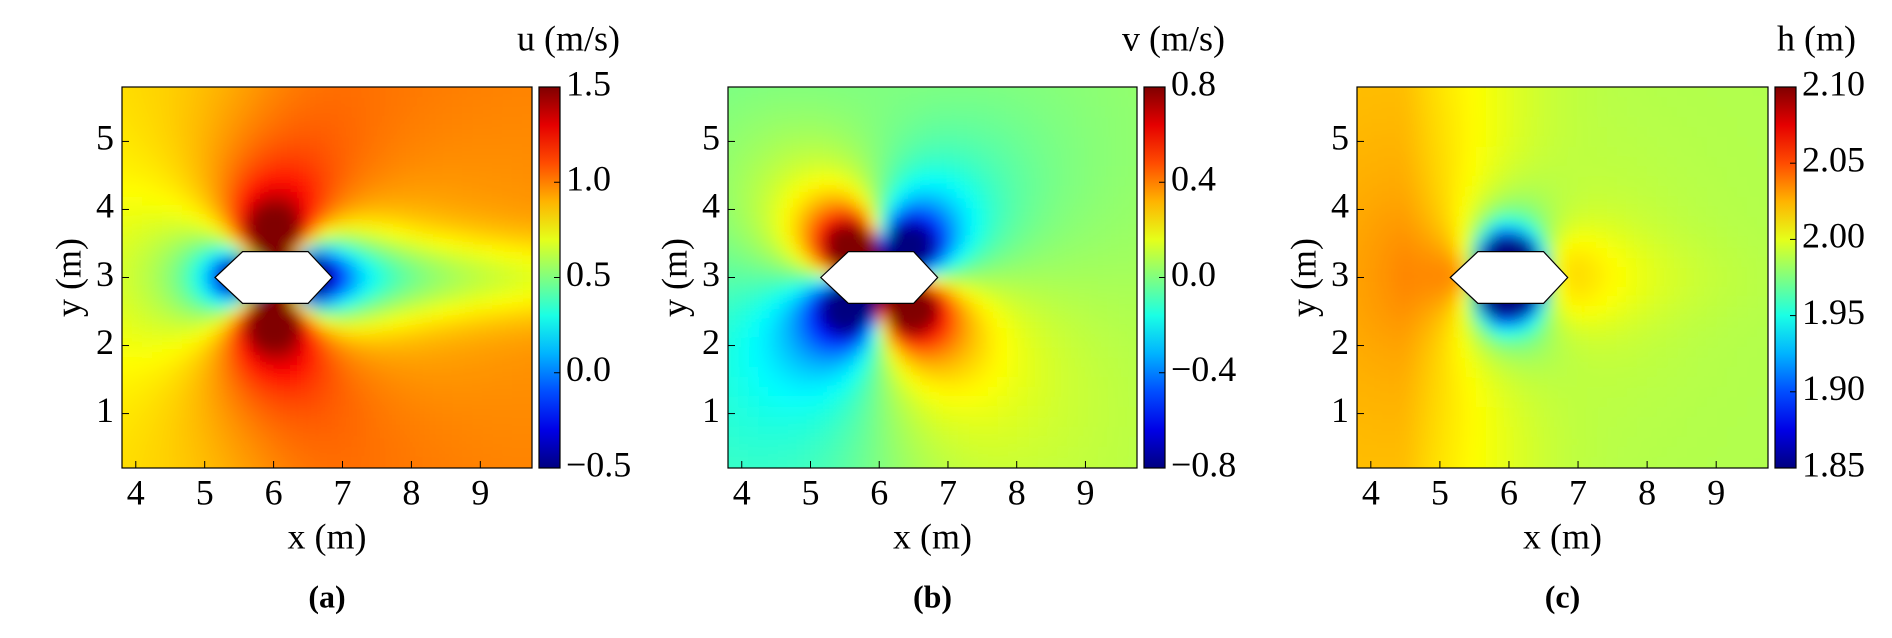  What do you see at coordinates (68, 277) in the screenshot?
I see `y-axis-label: y (m)` at bounding box center [68, 277].